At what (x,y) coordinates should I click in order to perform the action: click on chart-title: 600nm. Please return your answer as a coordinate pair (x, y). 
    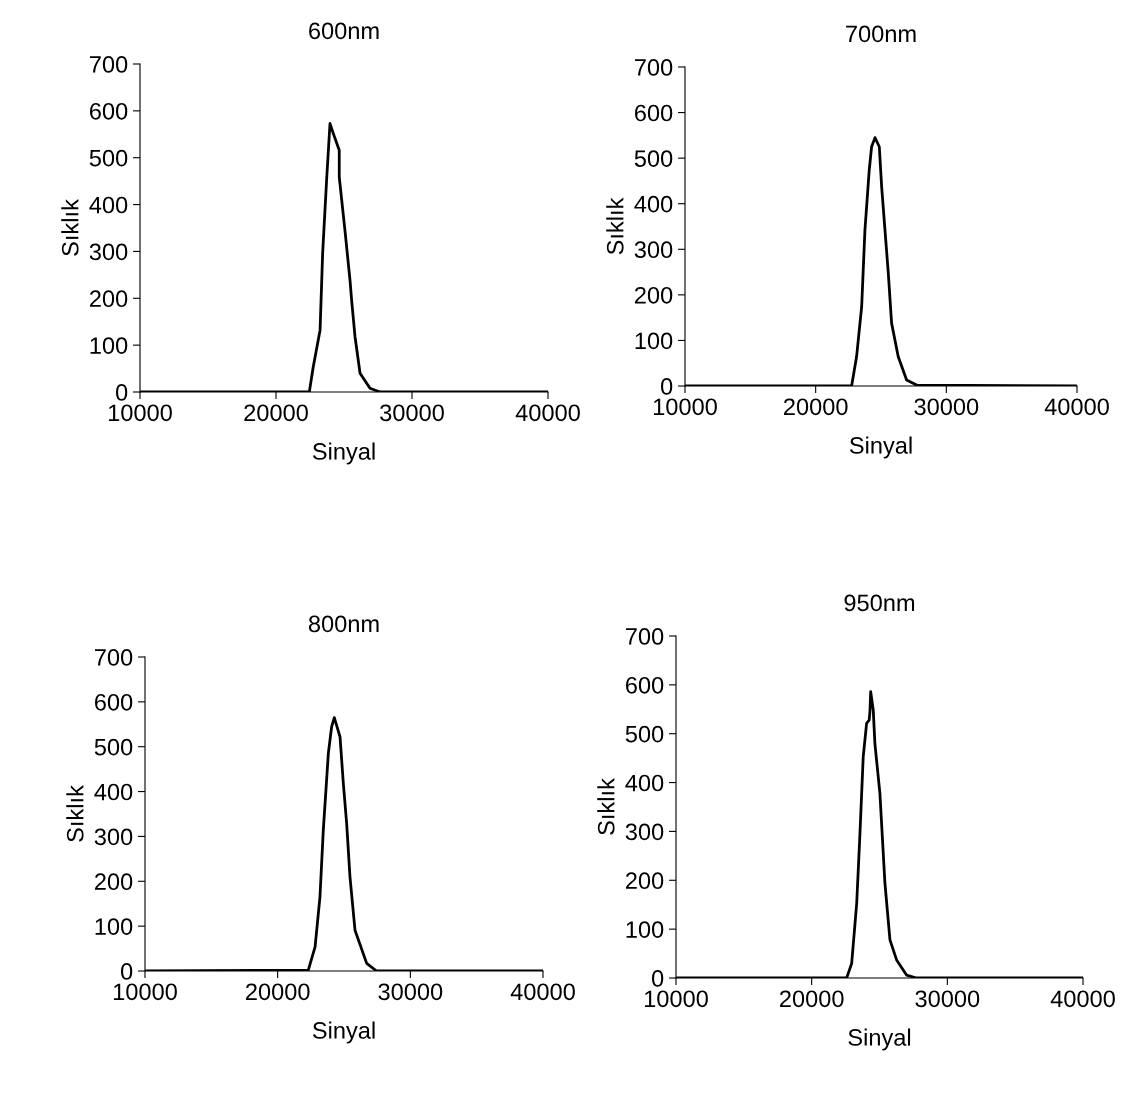
    Looking at the image, I should click on (344, 31).